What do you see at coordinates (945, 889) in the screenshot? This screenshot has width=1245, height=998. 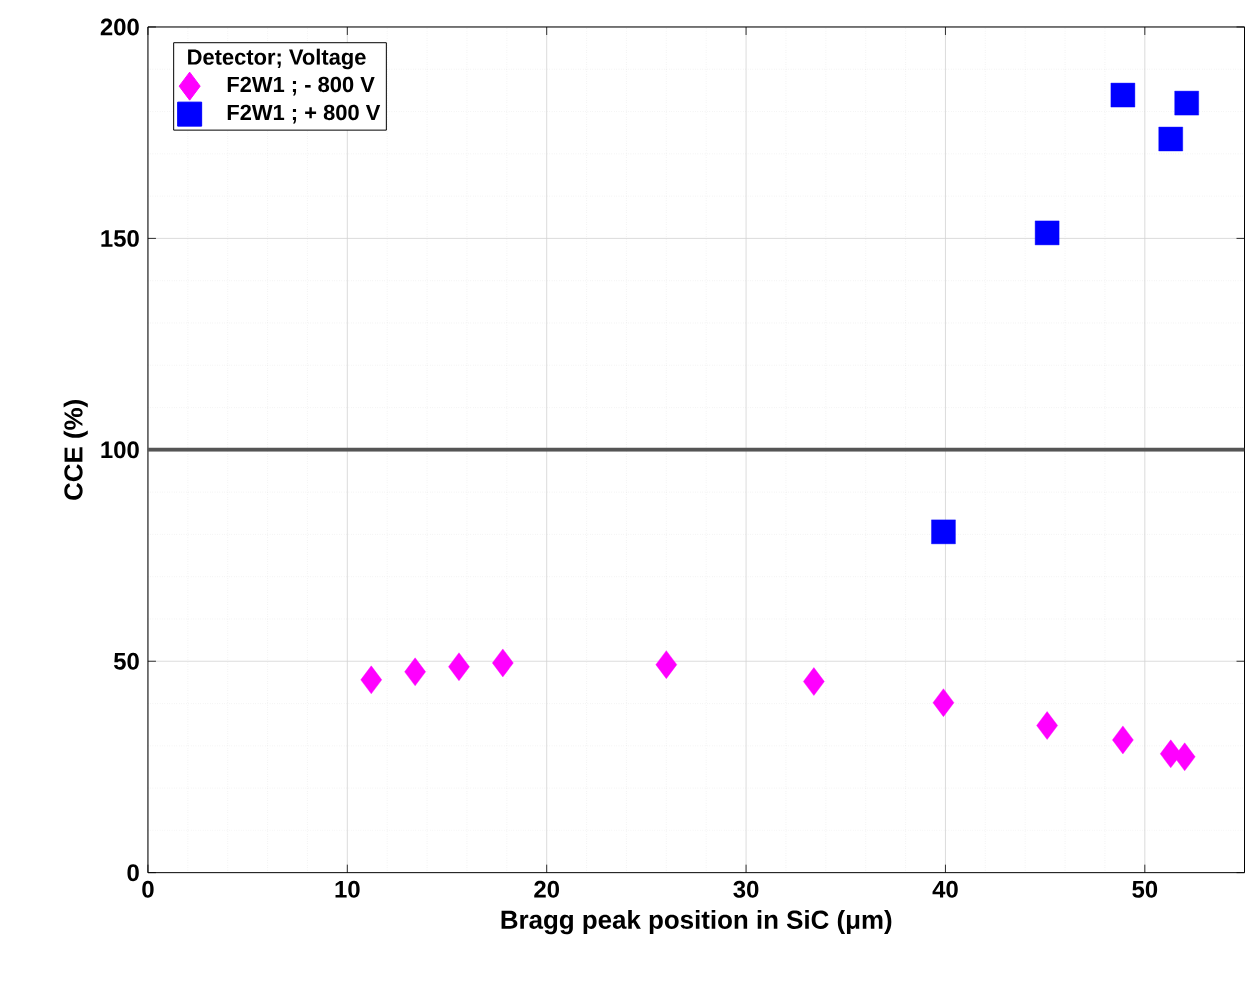 I see `x-tick-label: 40` at bounding box center [945, 889].